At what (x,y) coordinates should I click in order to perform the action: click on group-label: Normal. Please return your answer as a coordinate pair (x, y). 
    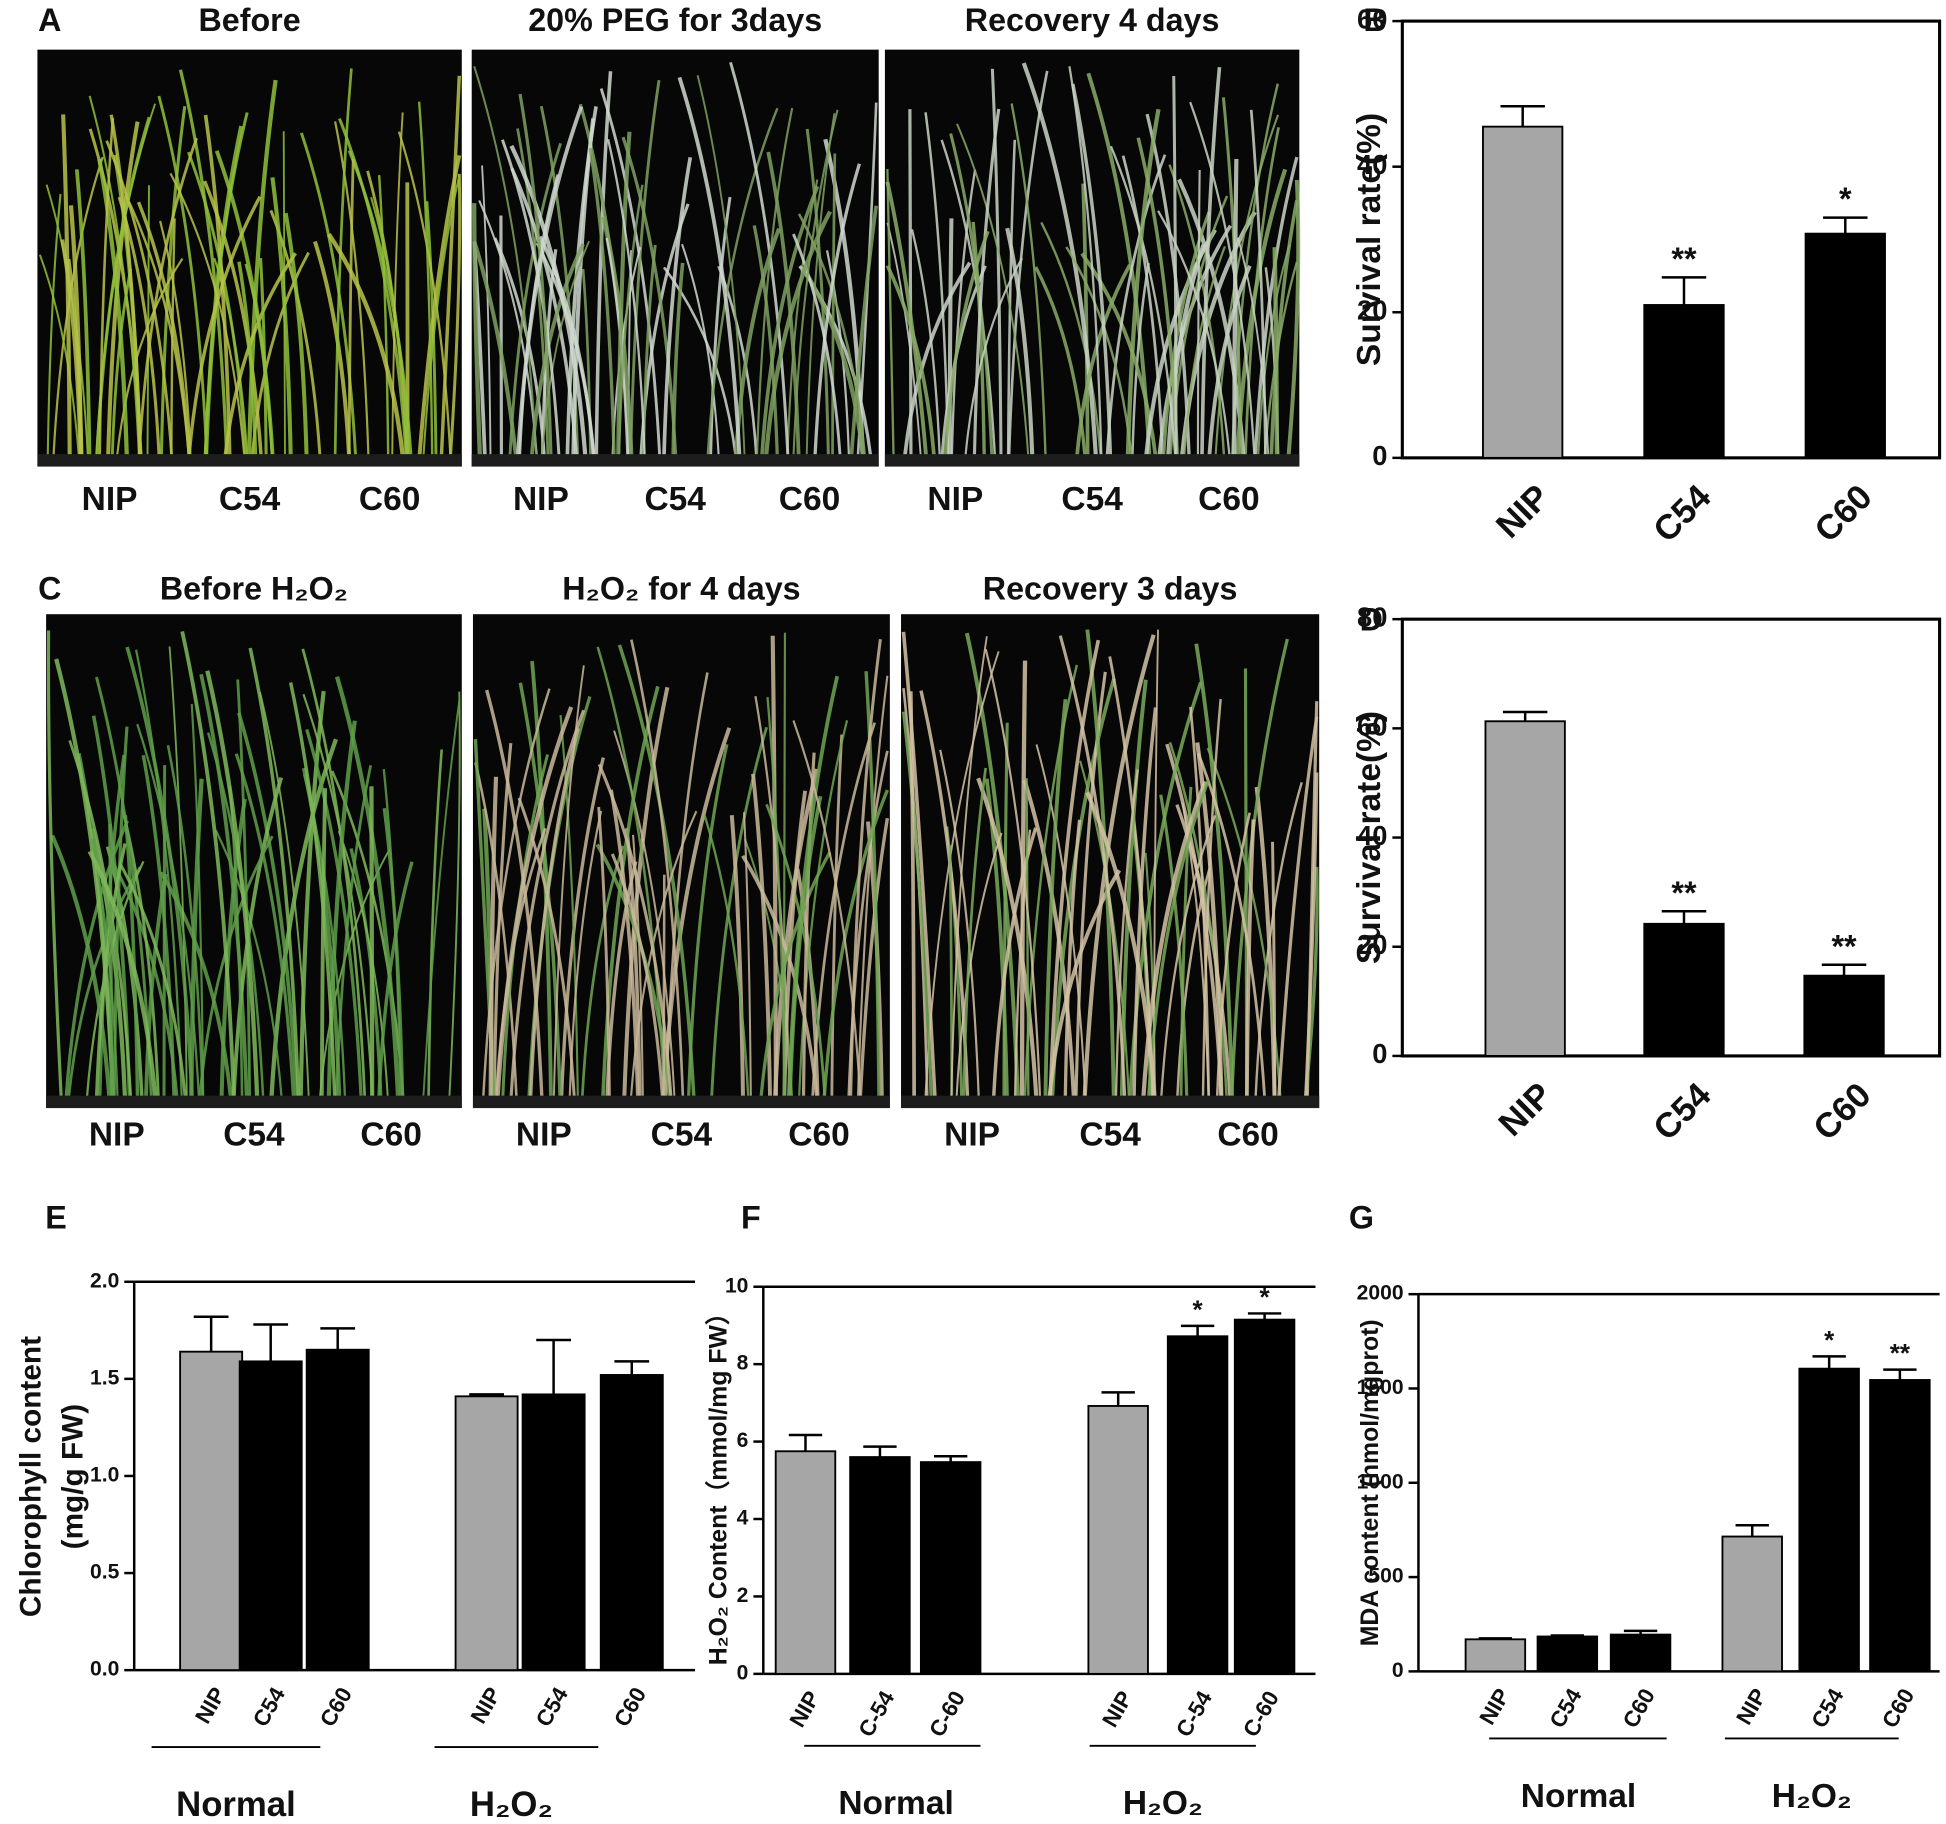
    Looking at the image, I should click on (895, 1803).